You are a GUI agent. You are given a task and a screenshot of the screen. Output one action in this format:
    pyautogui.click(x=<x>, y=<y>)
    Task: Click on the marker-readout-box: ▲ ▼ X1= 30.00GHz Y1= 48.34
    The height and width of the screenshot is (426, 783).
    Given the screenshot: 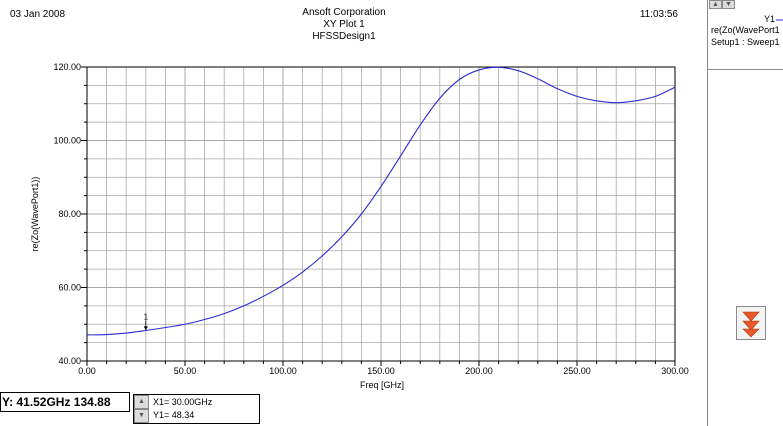 What is the action you would take?
    pyautogui.click(x=196, y=409)
    